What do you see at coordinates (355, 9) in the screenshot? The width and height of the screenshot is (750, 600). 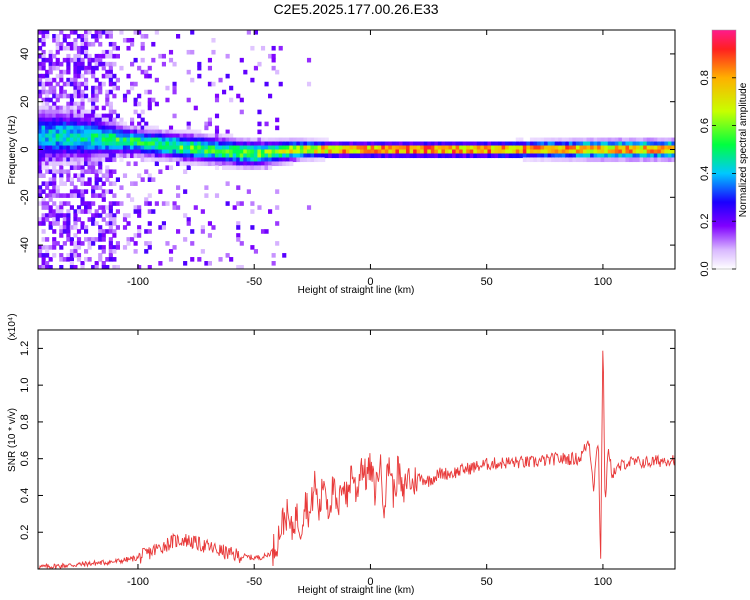 I see `figure-title: C2E5.2025.177.00.26.E33` at bounding box center [355, 9].